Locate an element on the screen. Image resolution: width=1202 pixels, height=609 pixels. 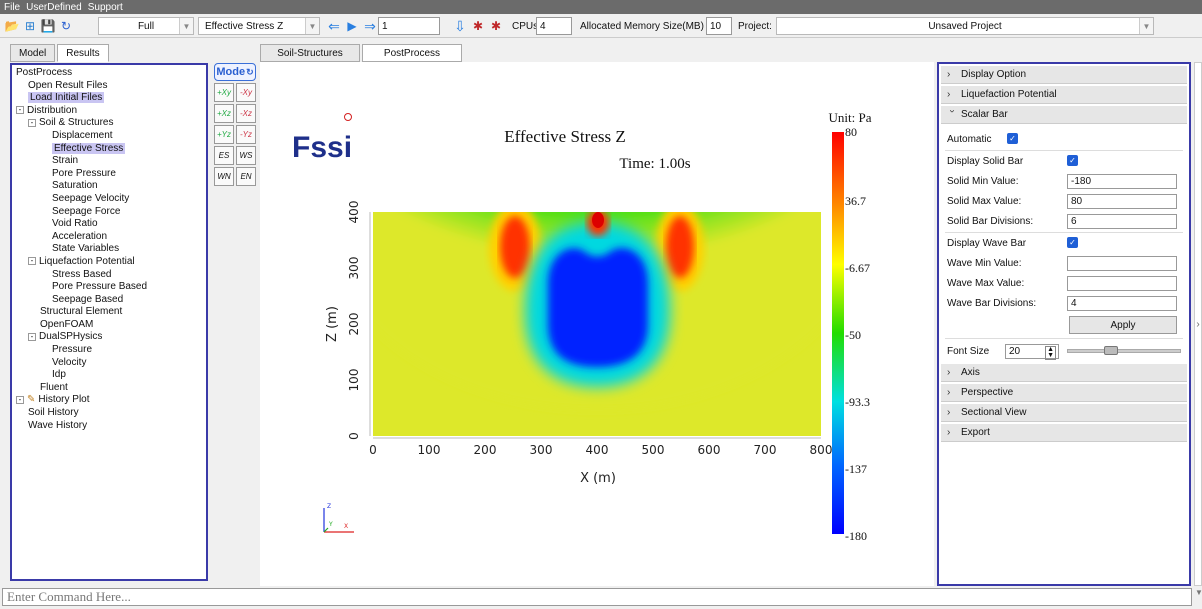
tree-item: Saturation is located at coordinates (109, 186).